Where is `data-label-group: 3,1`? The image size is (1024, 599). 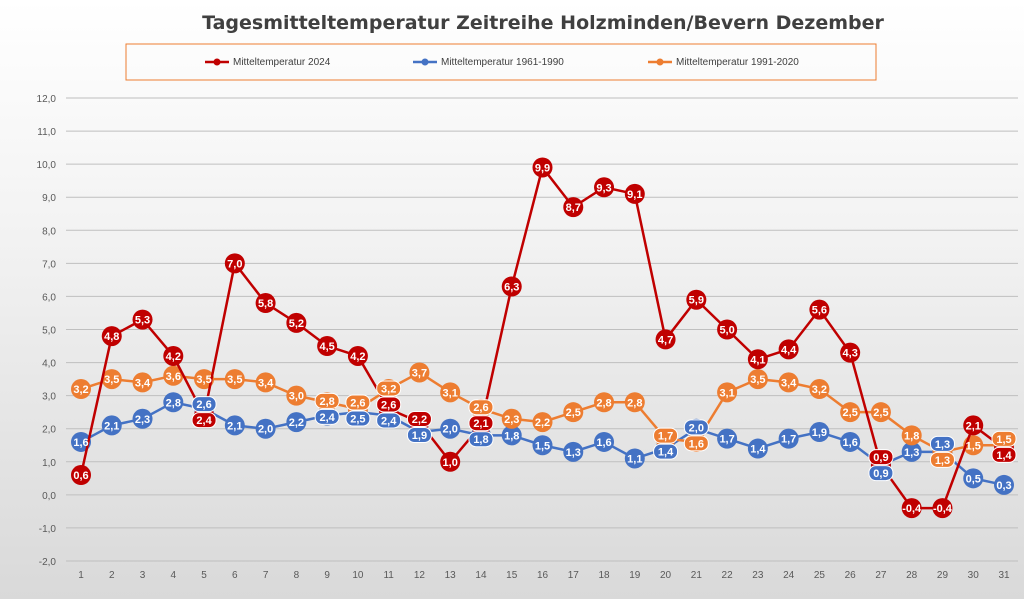 data-label-group: 3,1 is located at coordinates (450, 393).